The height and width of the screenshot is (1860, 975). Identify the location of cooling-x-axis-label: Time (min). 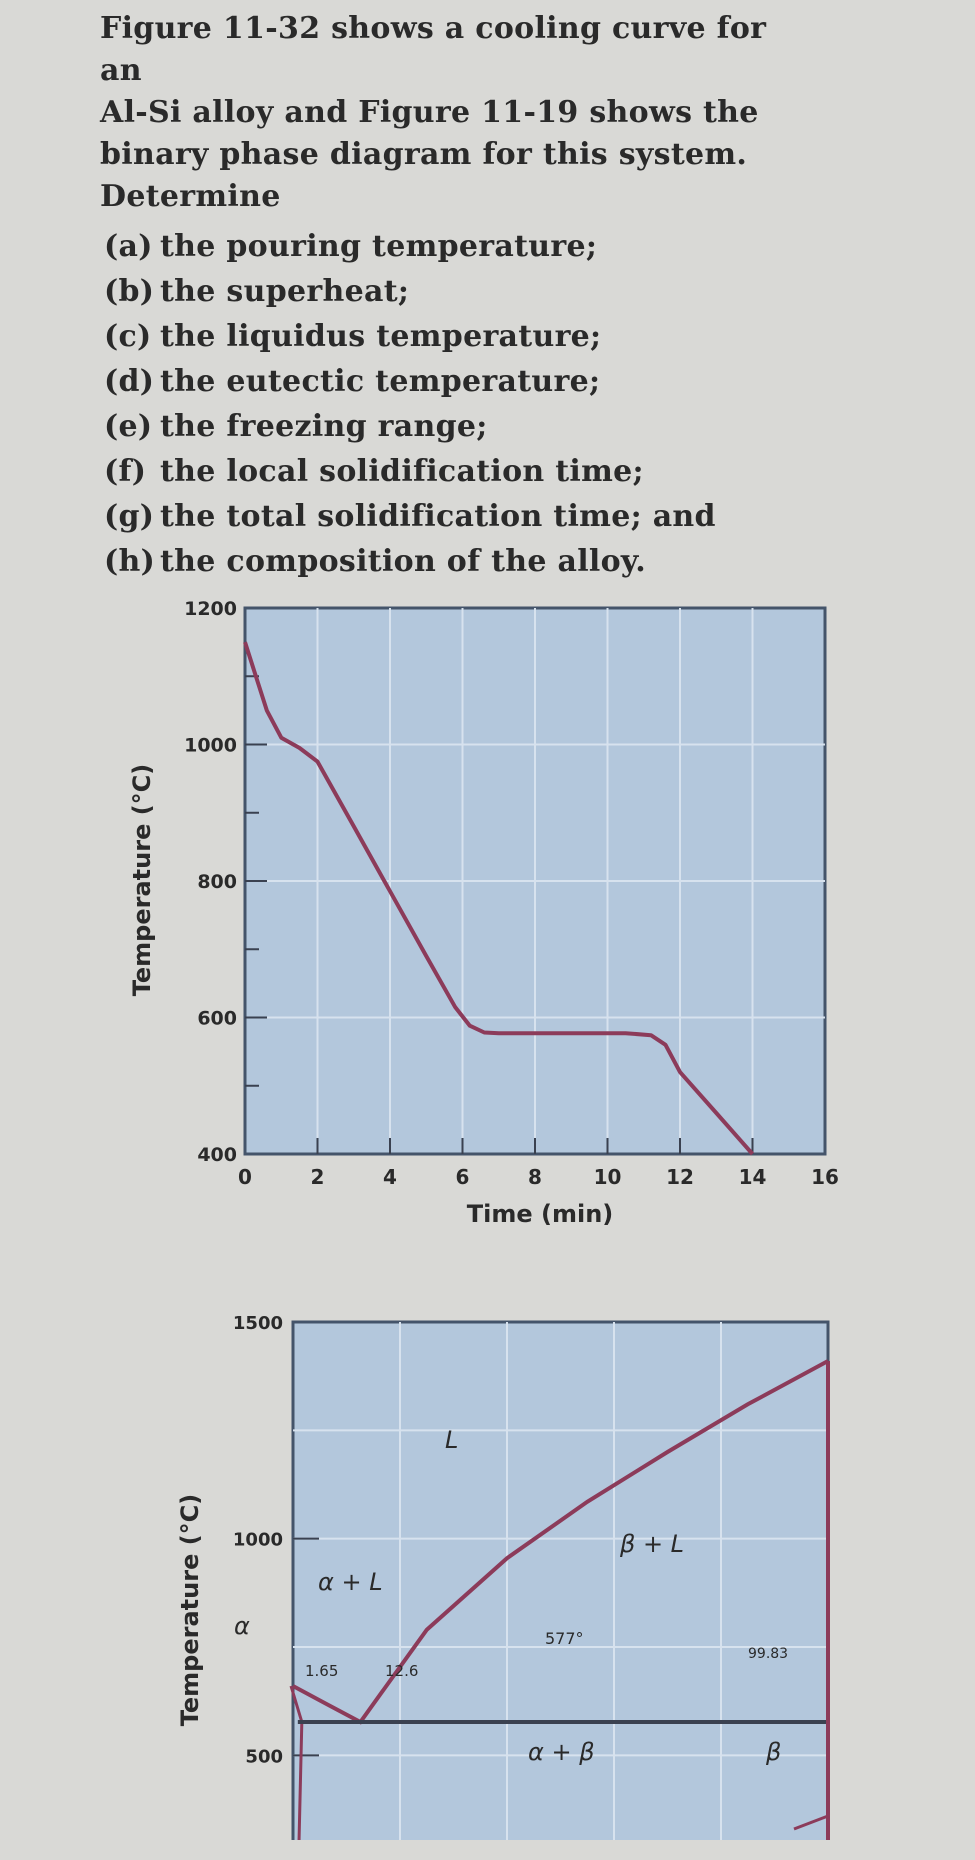
(540, 1214).